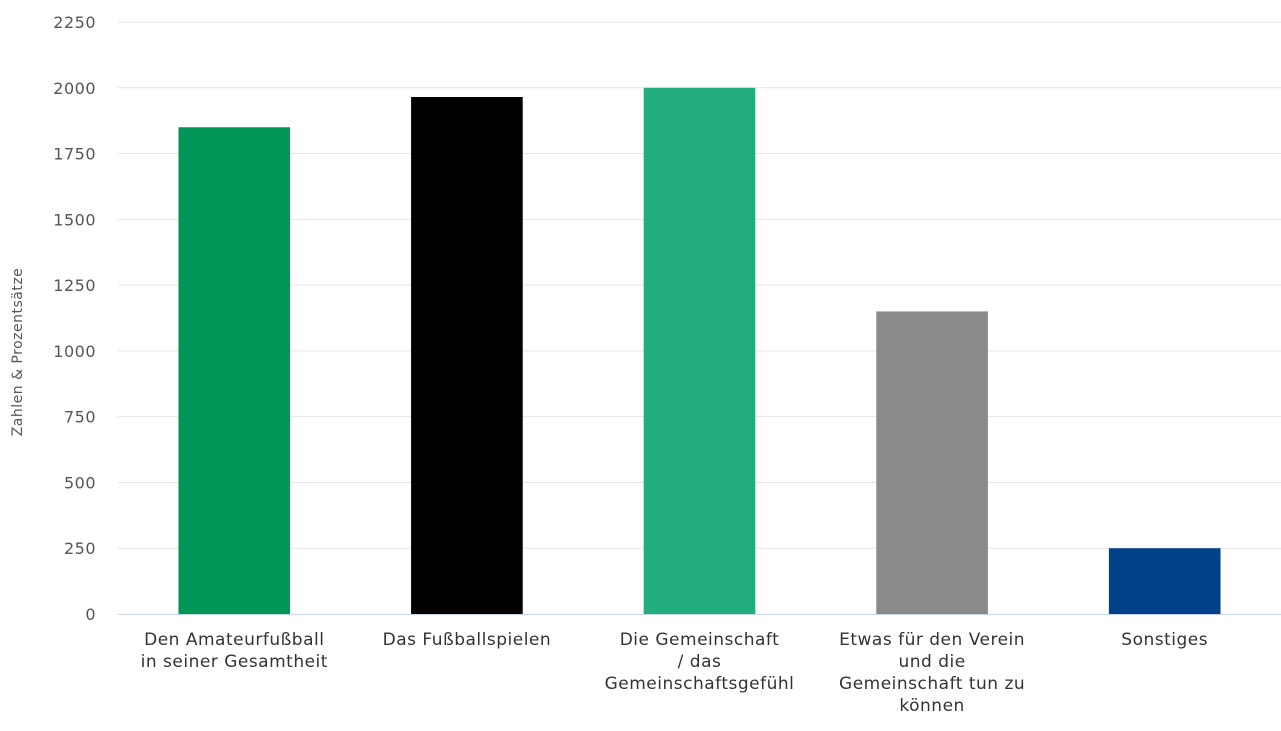 The height and width of the screenshot is (731, 1281). What do you see at coordinates (18, 352) in the screenshot?
I see `y-axis-label: Zahlen & Prozentsätze` at bounding box center [18, 352].